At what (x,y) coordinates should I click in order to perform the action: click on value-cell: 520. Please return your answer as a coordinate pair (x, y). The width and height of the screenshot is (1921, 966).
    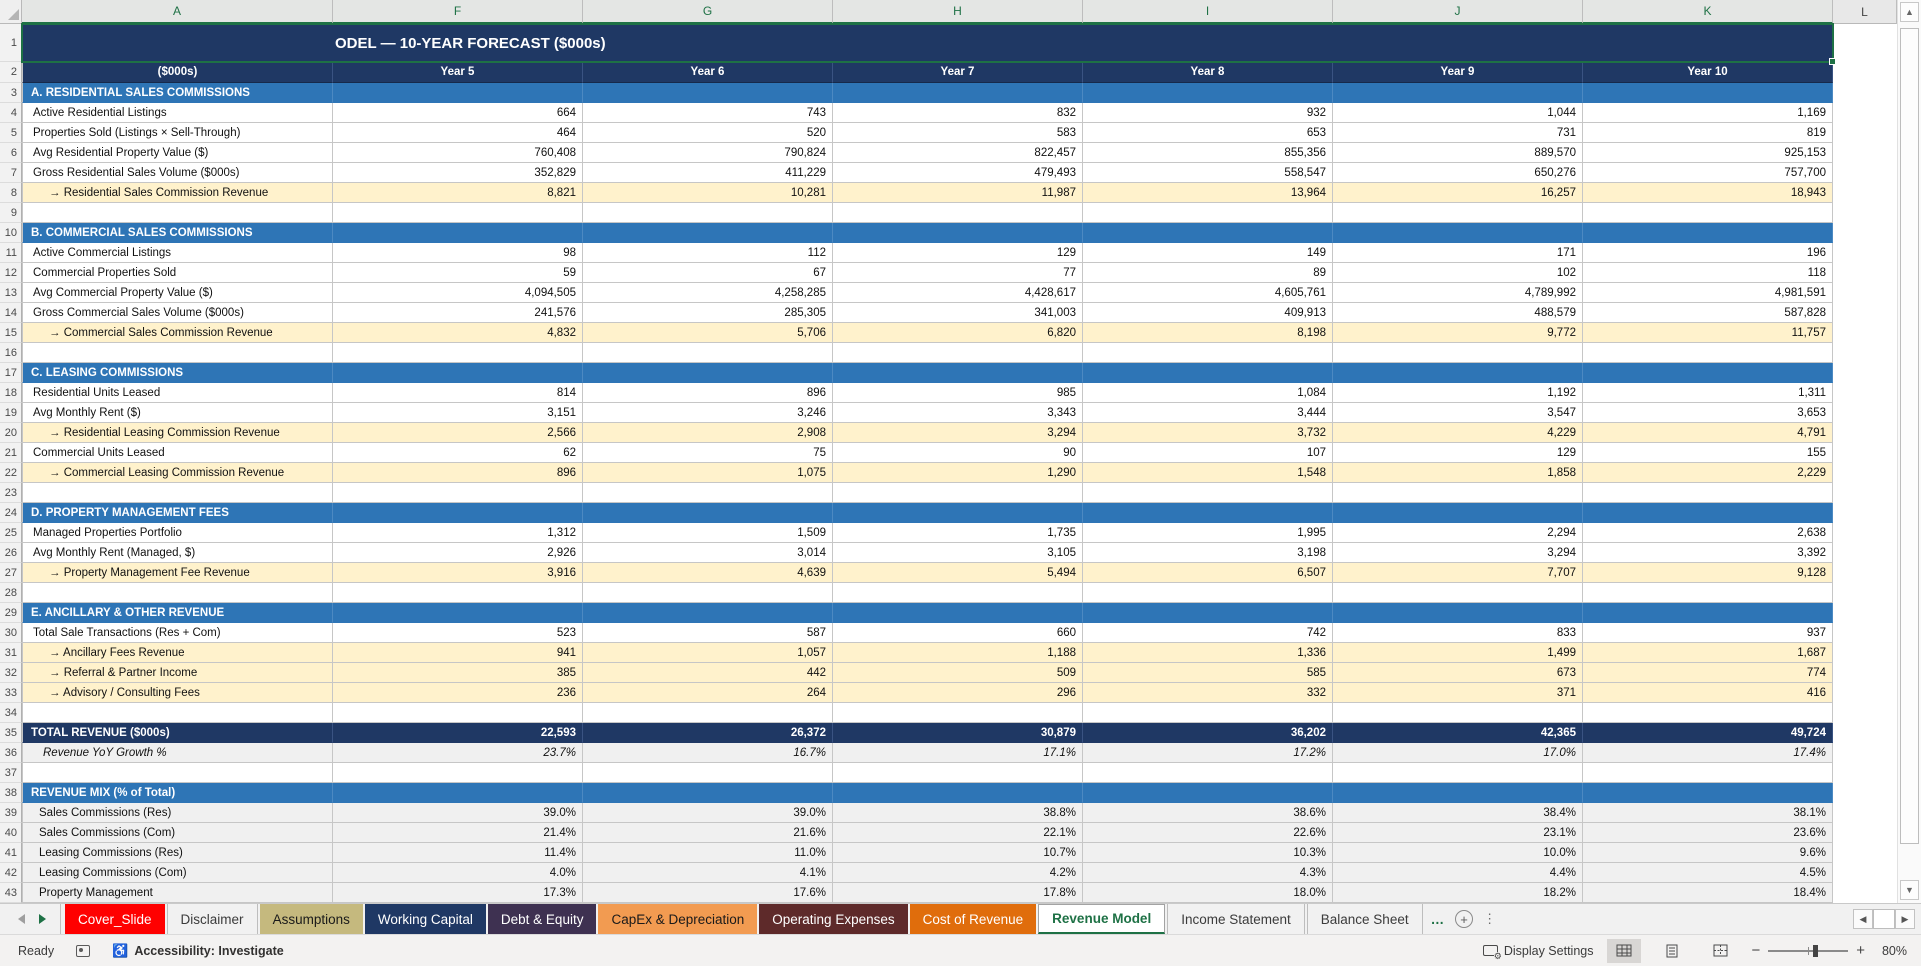
    Looking at the image, I should click on (708, 133).